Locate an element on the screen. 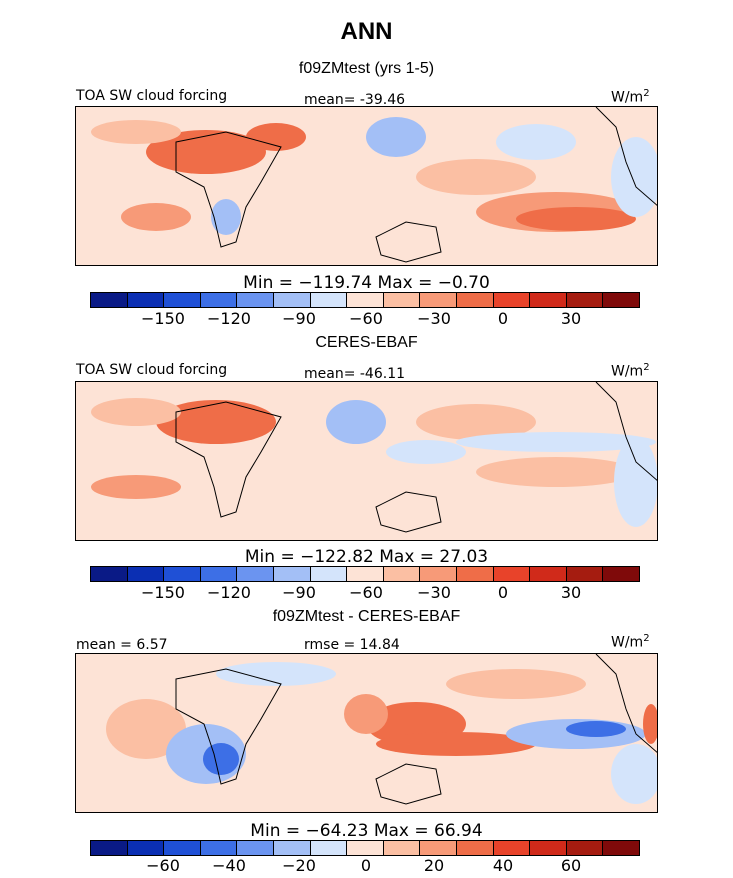 This screenshot has height=878, width=733. panel3-tick: 20 is located at coordinates (434, 865).